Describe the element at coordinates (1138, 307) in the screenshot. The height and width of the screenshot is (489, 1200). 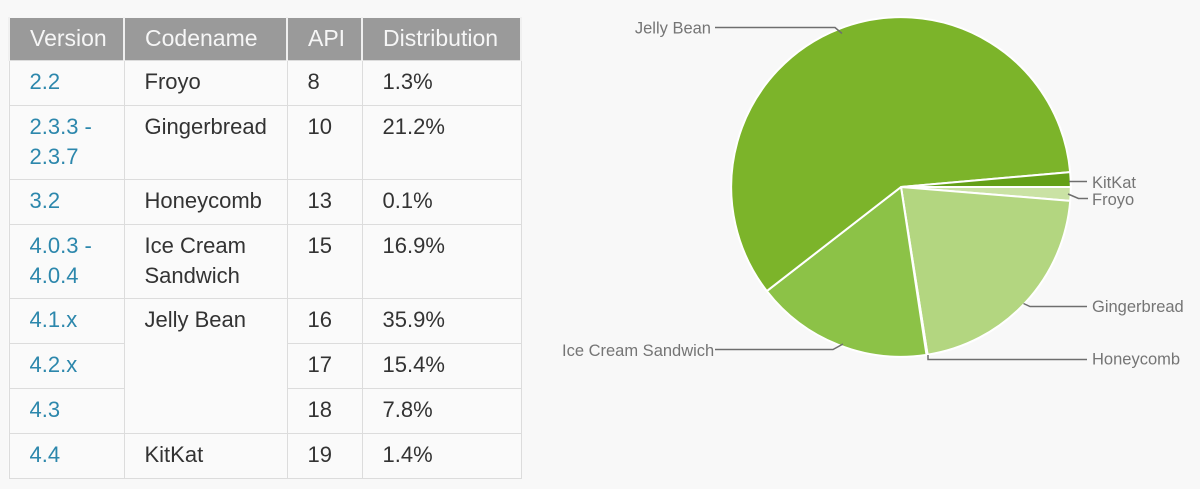
I see `svg-text: Gingerbread` at that location.